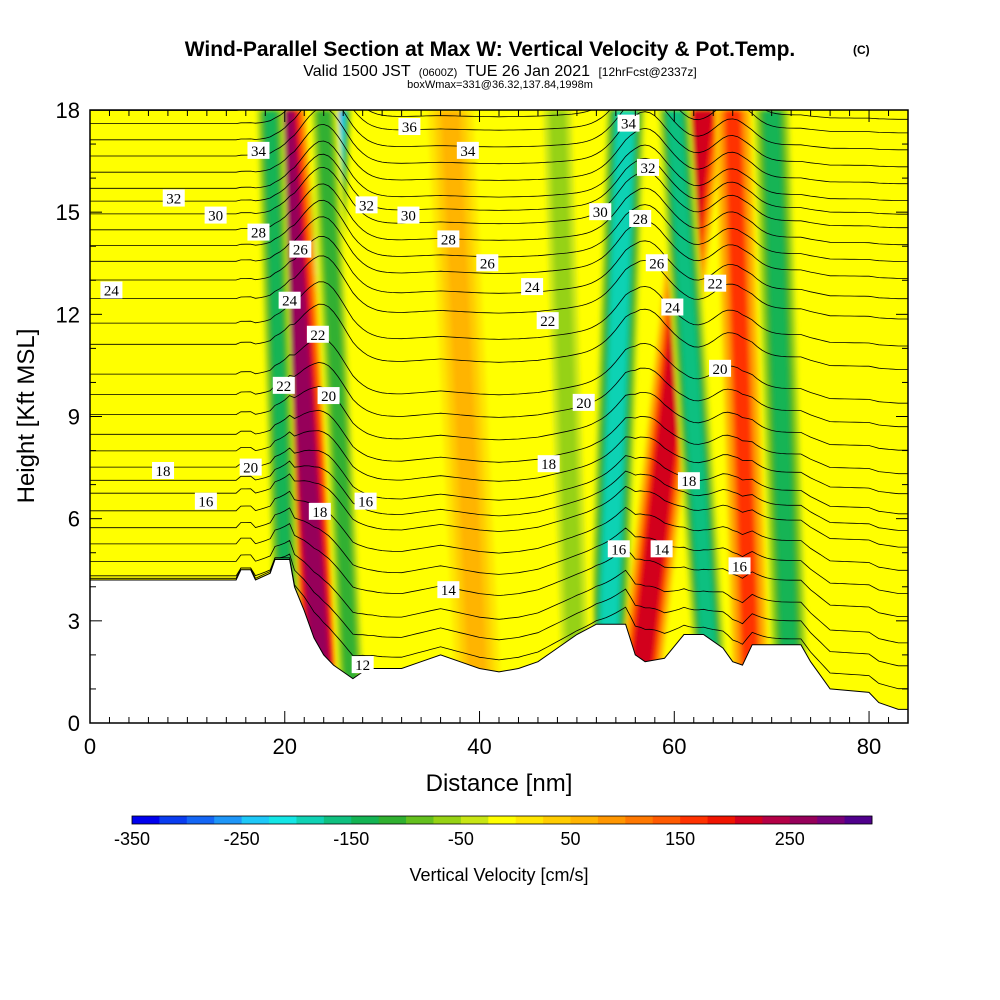  I want to click on contour-label-3: 28, so click(258, 232).